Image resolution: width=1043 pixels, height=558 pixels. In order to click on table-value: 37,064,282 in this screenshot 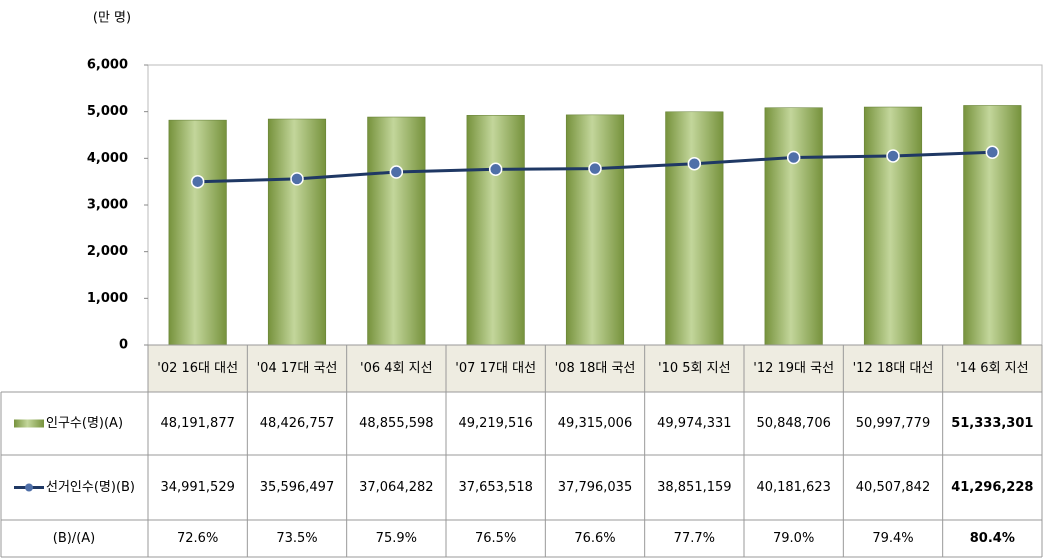, I will do `click(396, 487)`.